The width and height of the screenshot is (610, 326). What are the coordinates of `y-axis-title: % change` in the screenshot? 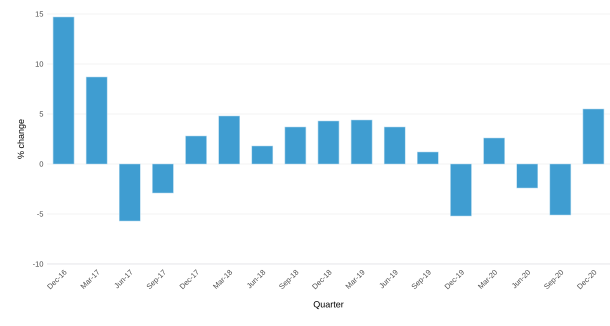 It's located at (21, 139).